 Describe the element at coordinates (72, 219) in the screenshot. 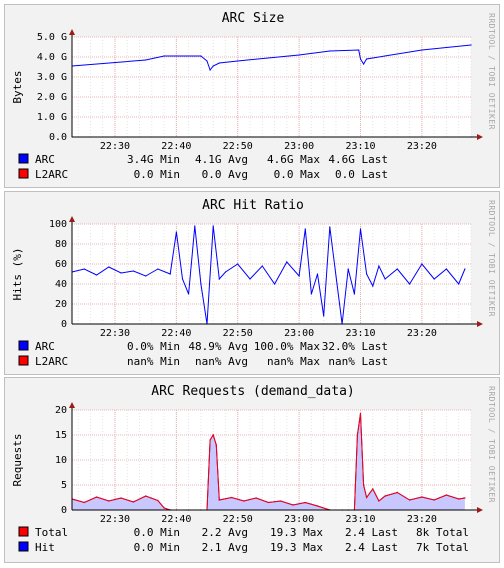

I see `y-axis-arrow` at that location.